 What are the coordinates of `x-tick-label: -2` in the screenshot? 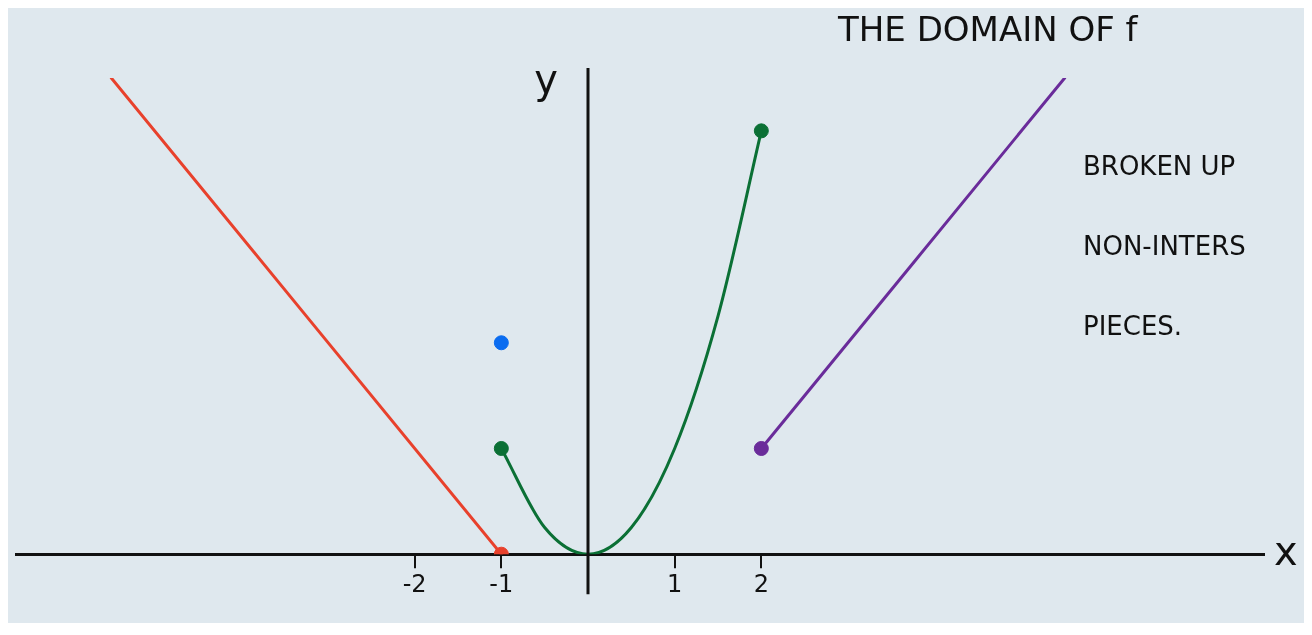 It's located at (414, 583).